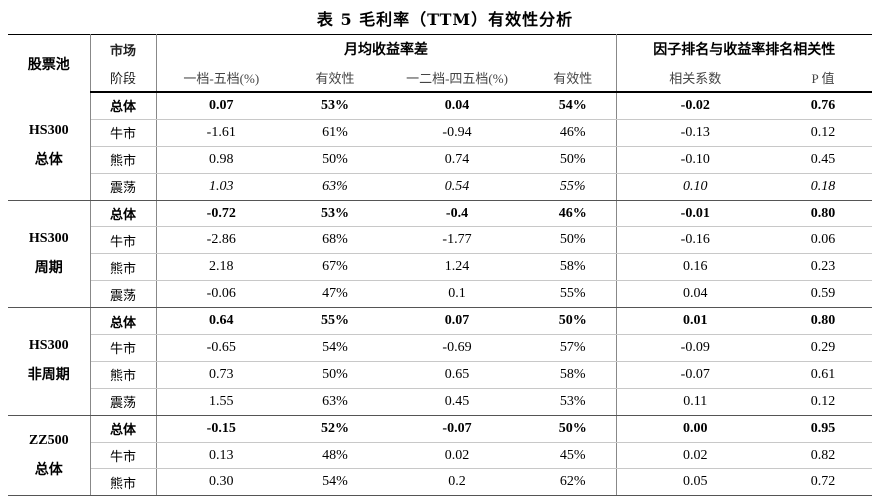  What do you see at coordinates (49, 254) in the screenshot?
I see `pool-cell: HS300 周期` at bounding box center [49, 254].